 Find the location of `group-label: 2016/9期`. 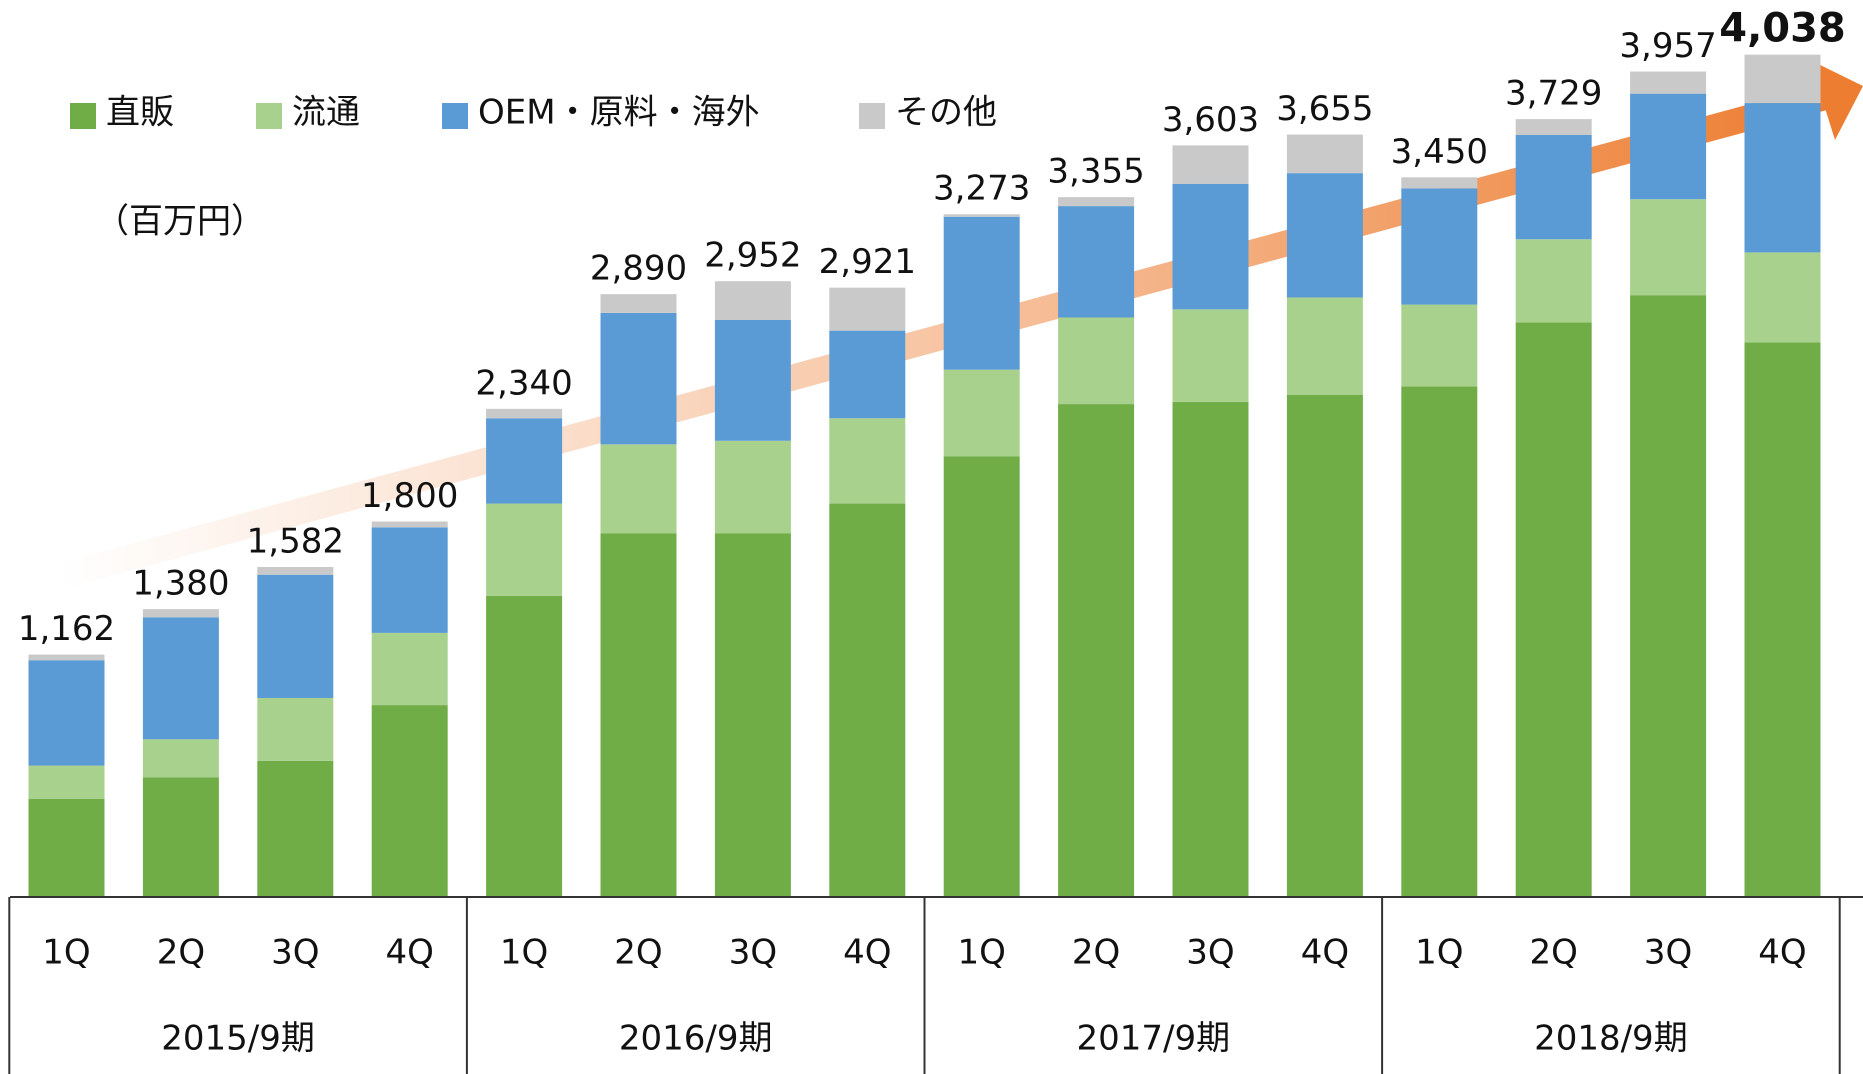

group-label: 2016/9期 is located at coordinates (696, 1039).